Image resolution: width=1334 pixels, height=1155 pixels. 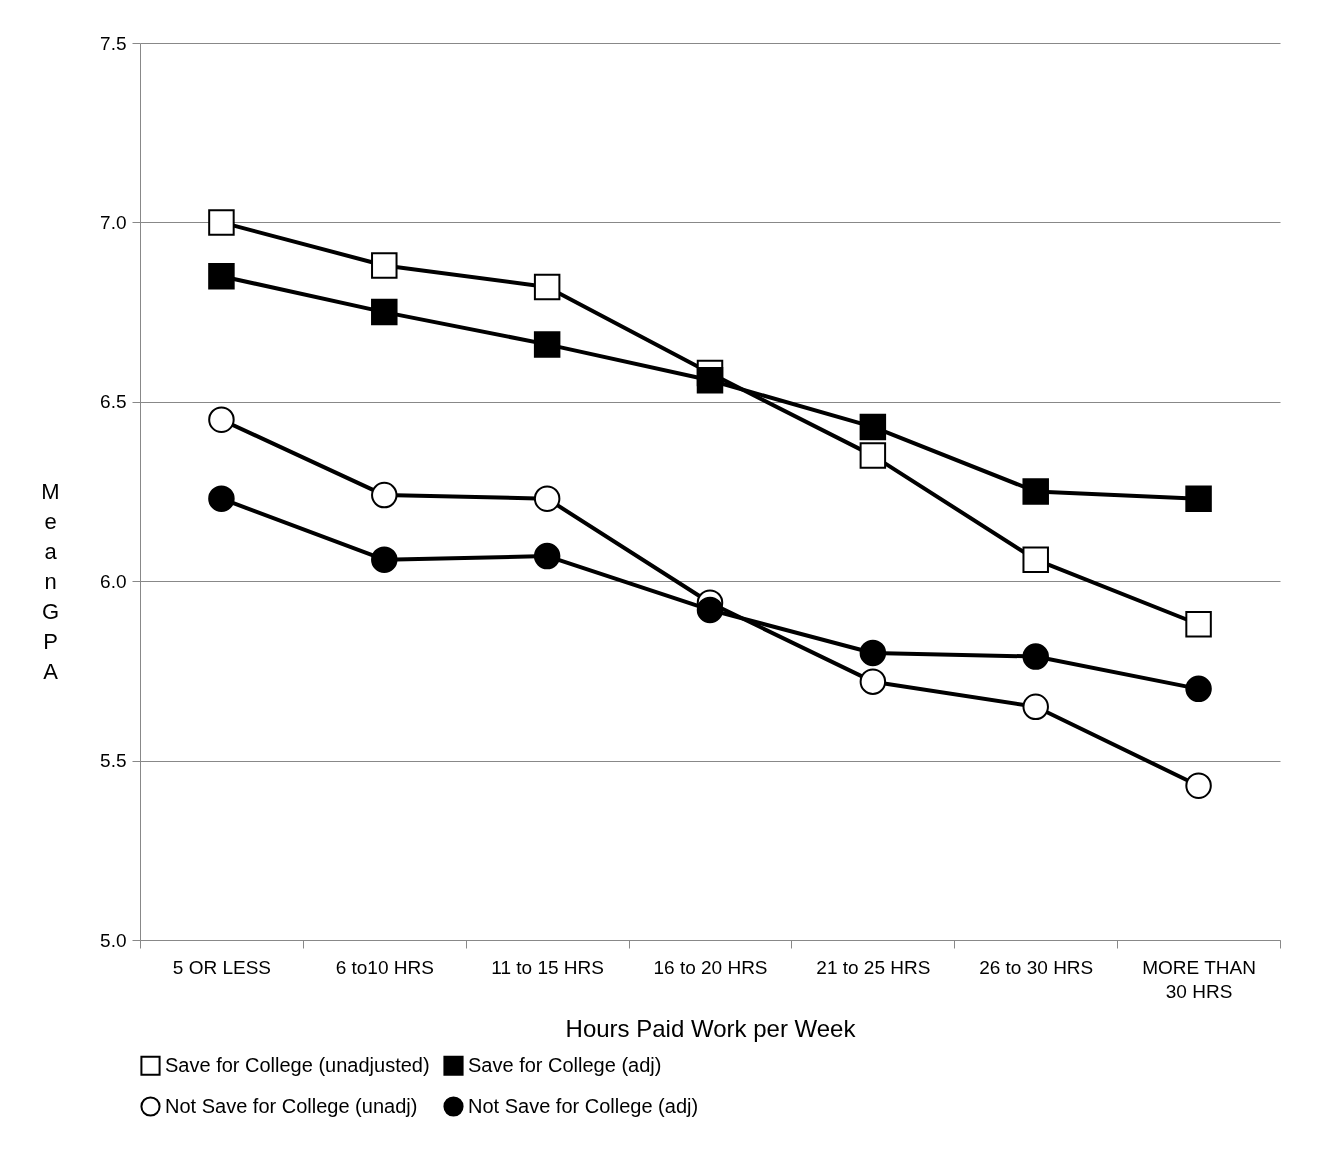 What do you see at coordinates (583, 1105) in the screenshot?
I see `legend-label: Not Save for College (adj)` at bounding box center [583, 1105].